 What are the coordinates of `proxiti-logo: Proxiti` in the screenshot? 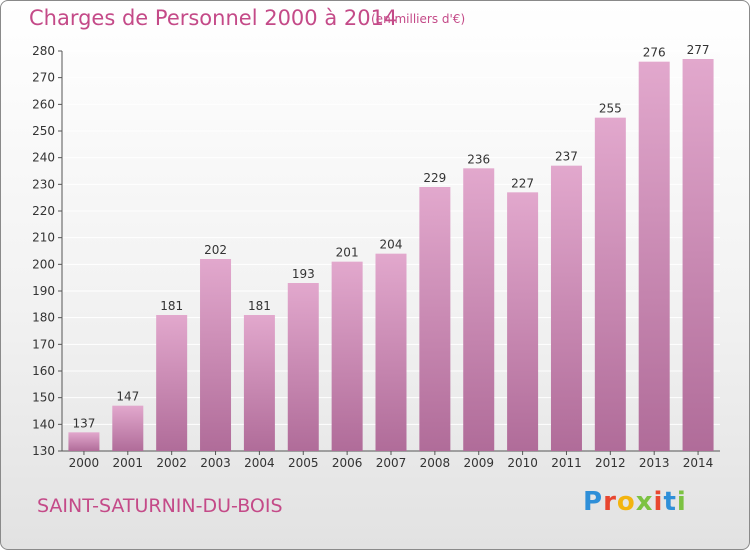 It's located at (635, 502).